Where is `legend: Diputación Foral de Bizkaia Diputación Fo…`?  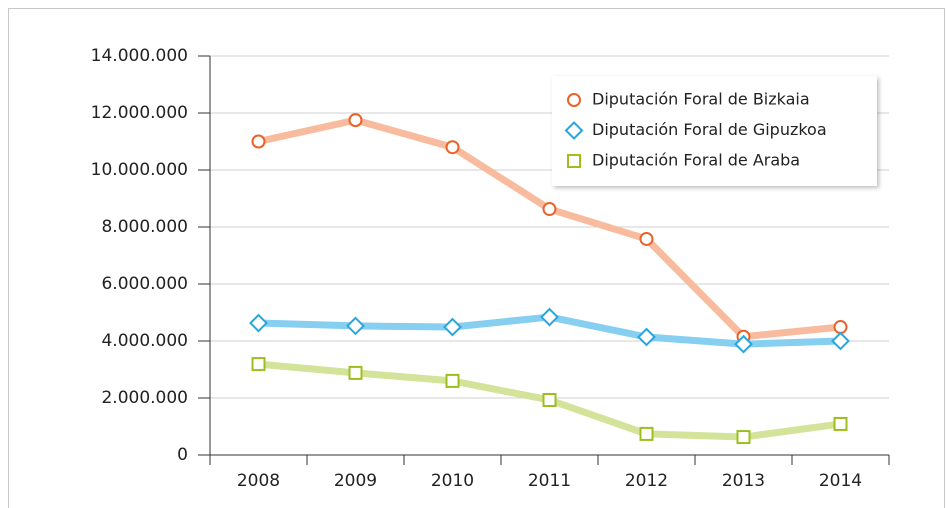 legend: Diputación Foral de Bizkaia Diputación Fo… is located at coordinates (714, 131).